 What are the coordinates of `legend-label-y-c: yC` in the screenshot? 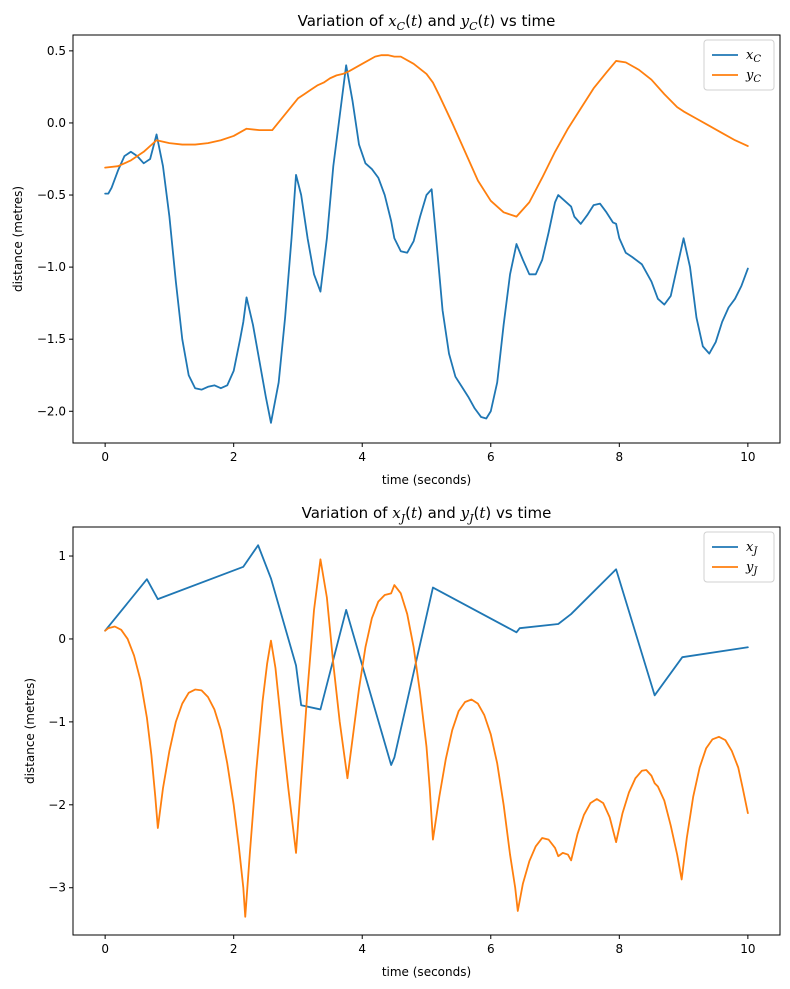 It's located at (753, 76).